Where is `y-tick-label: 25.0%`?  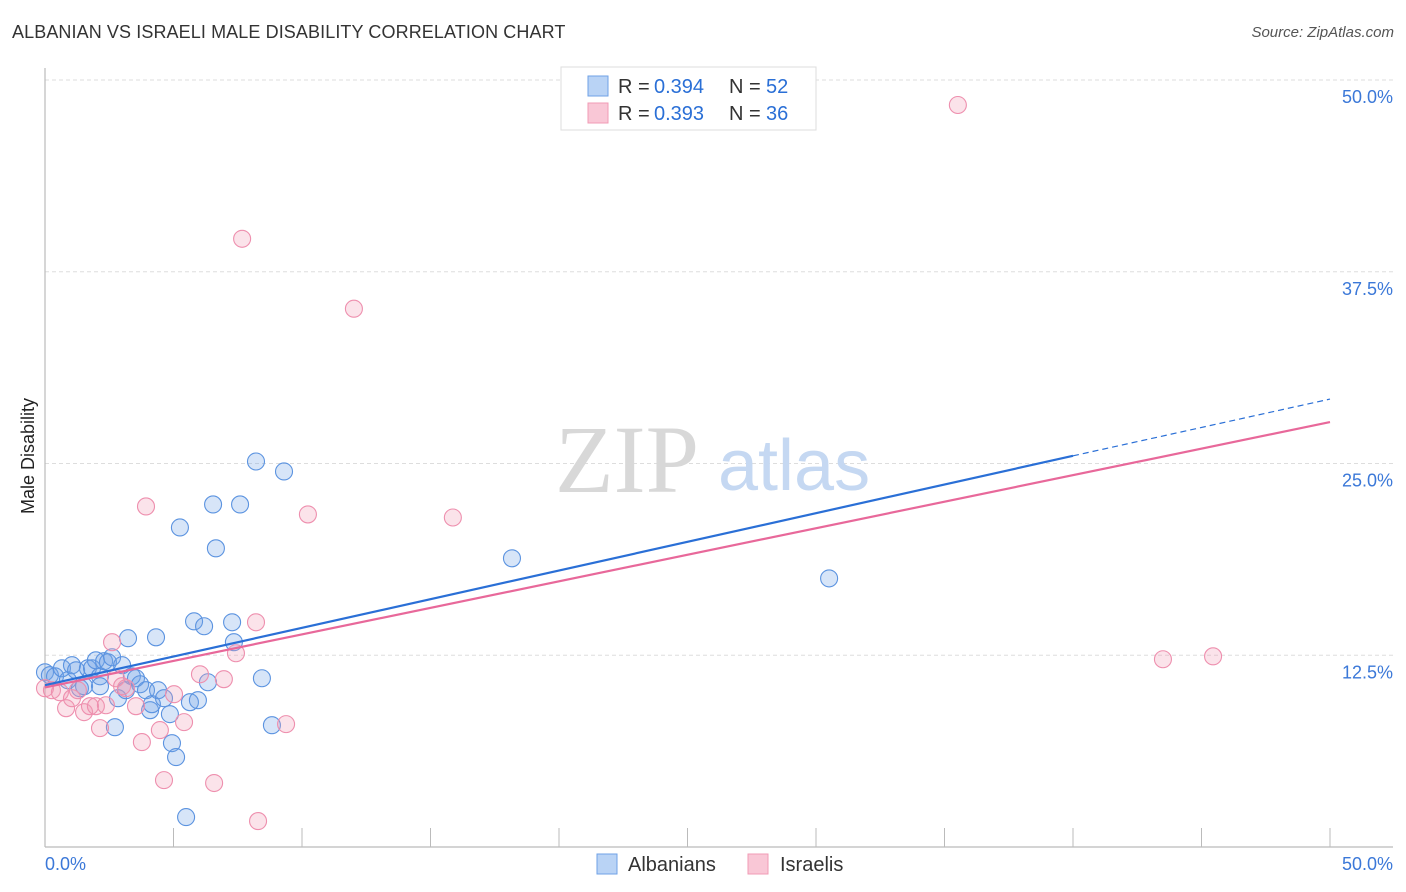 y-tick-label: 25.0% is located at coordinates (1367, 481).